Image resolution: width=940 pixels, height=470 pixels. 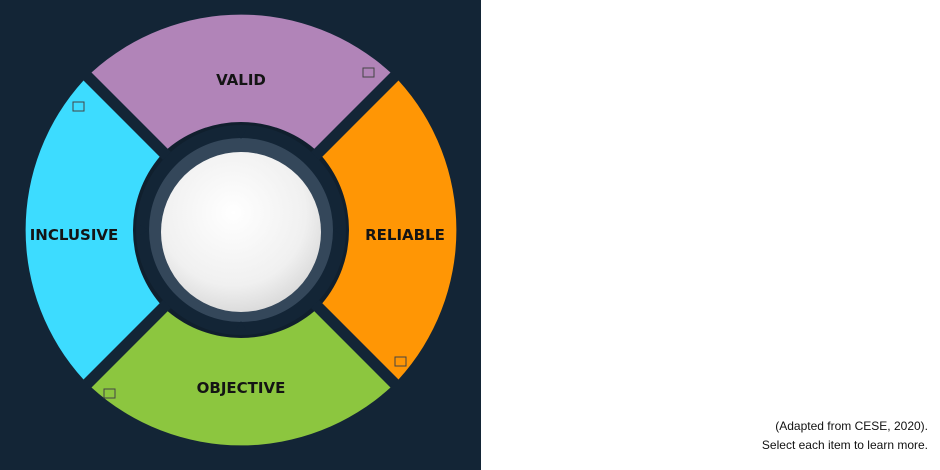 I want to click on segment-reliable-label: RELIABLE, so click(x=405, y=235).